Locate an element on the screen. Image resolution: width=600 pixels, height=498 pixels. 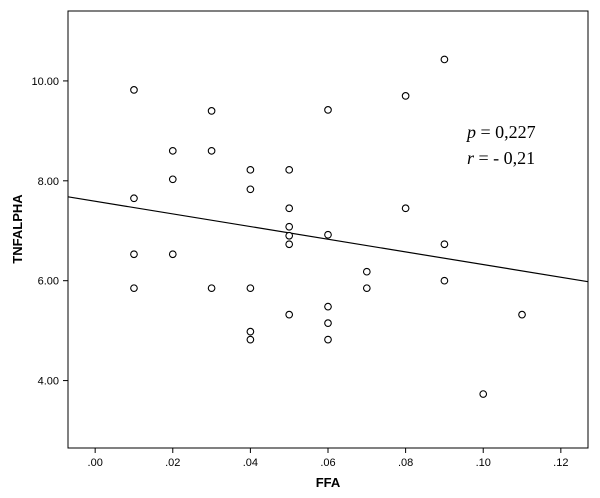
p-value-annotation: p = 0,227 is located at coordinates (500, 132).